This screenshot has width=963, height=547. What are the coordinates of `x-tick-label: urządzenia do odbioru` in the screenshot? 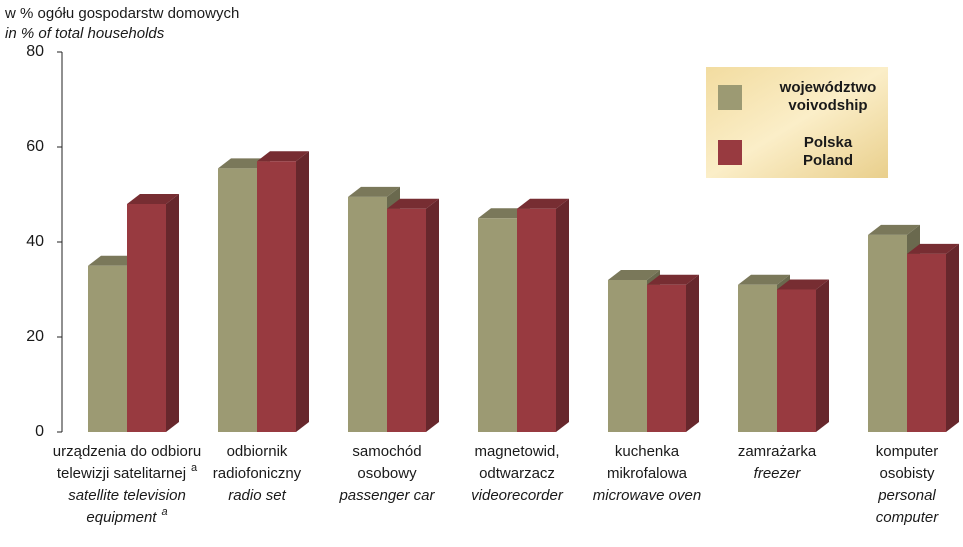 It's located at (127, 451).